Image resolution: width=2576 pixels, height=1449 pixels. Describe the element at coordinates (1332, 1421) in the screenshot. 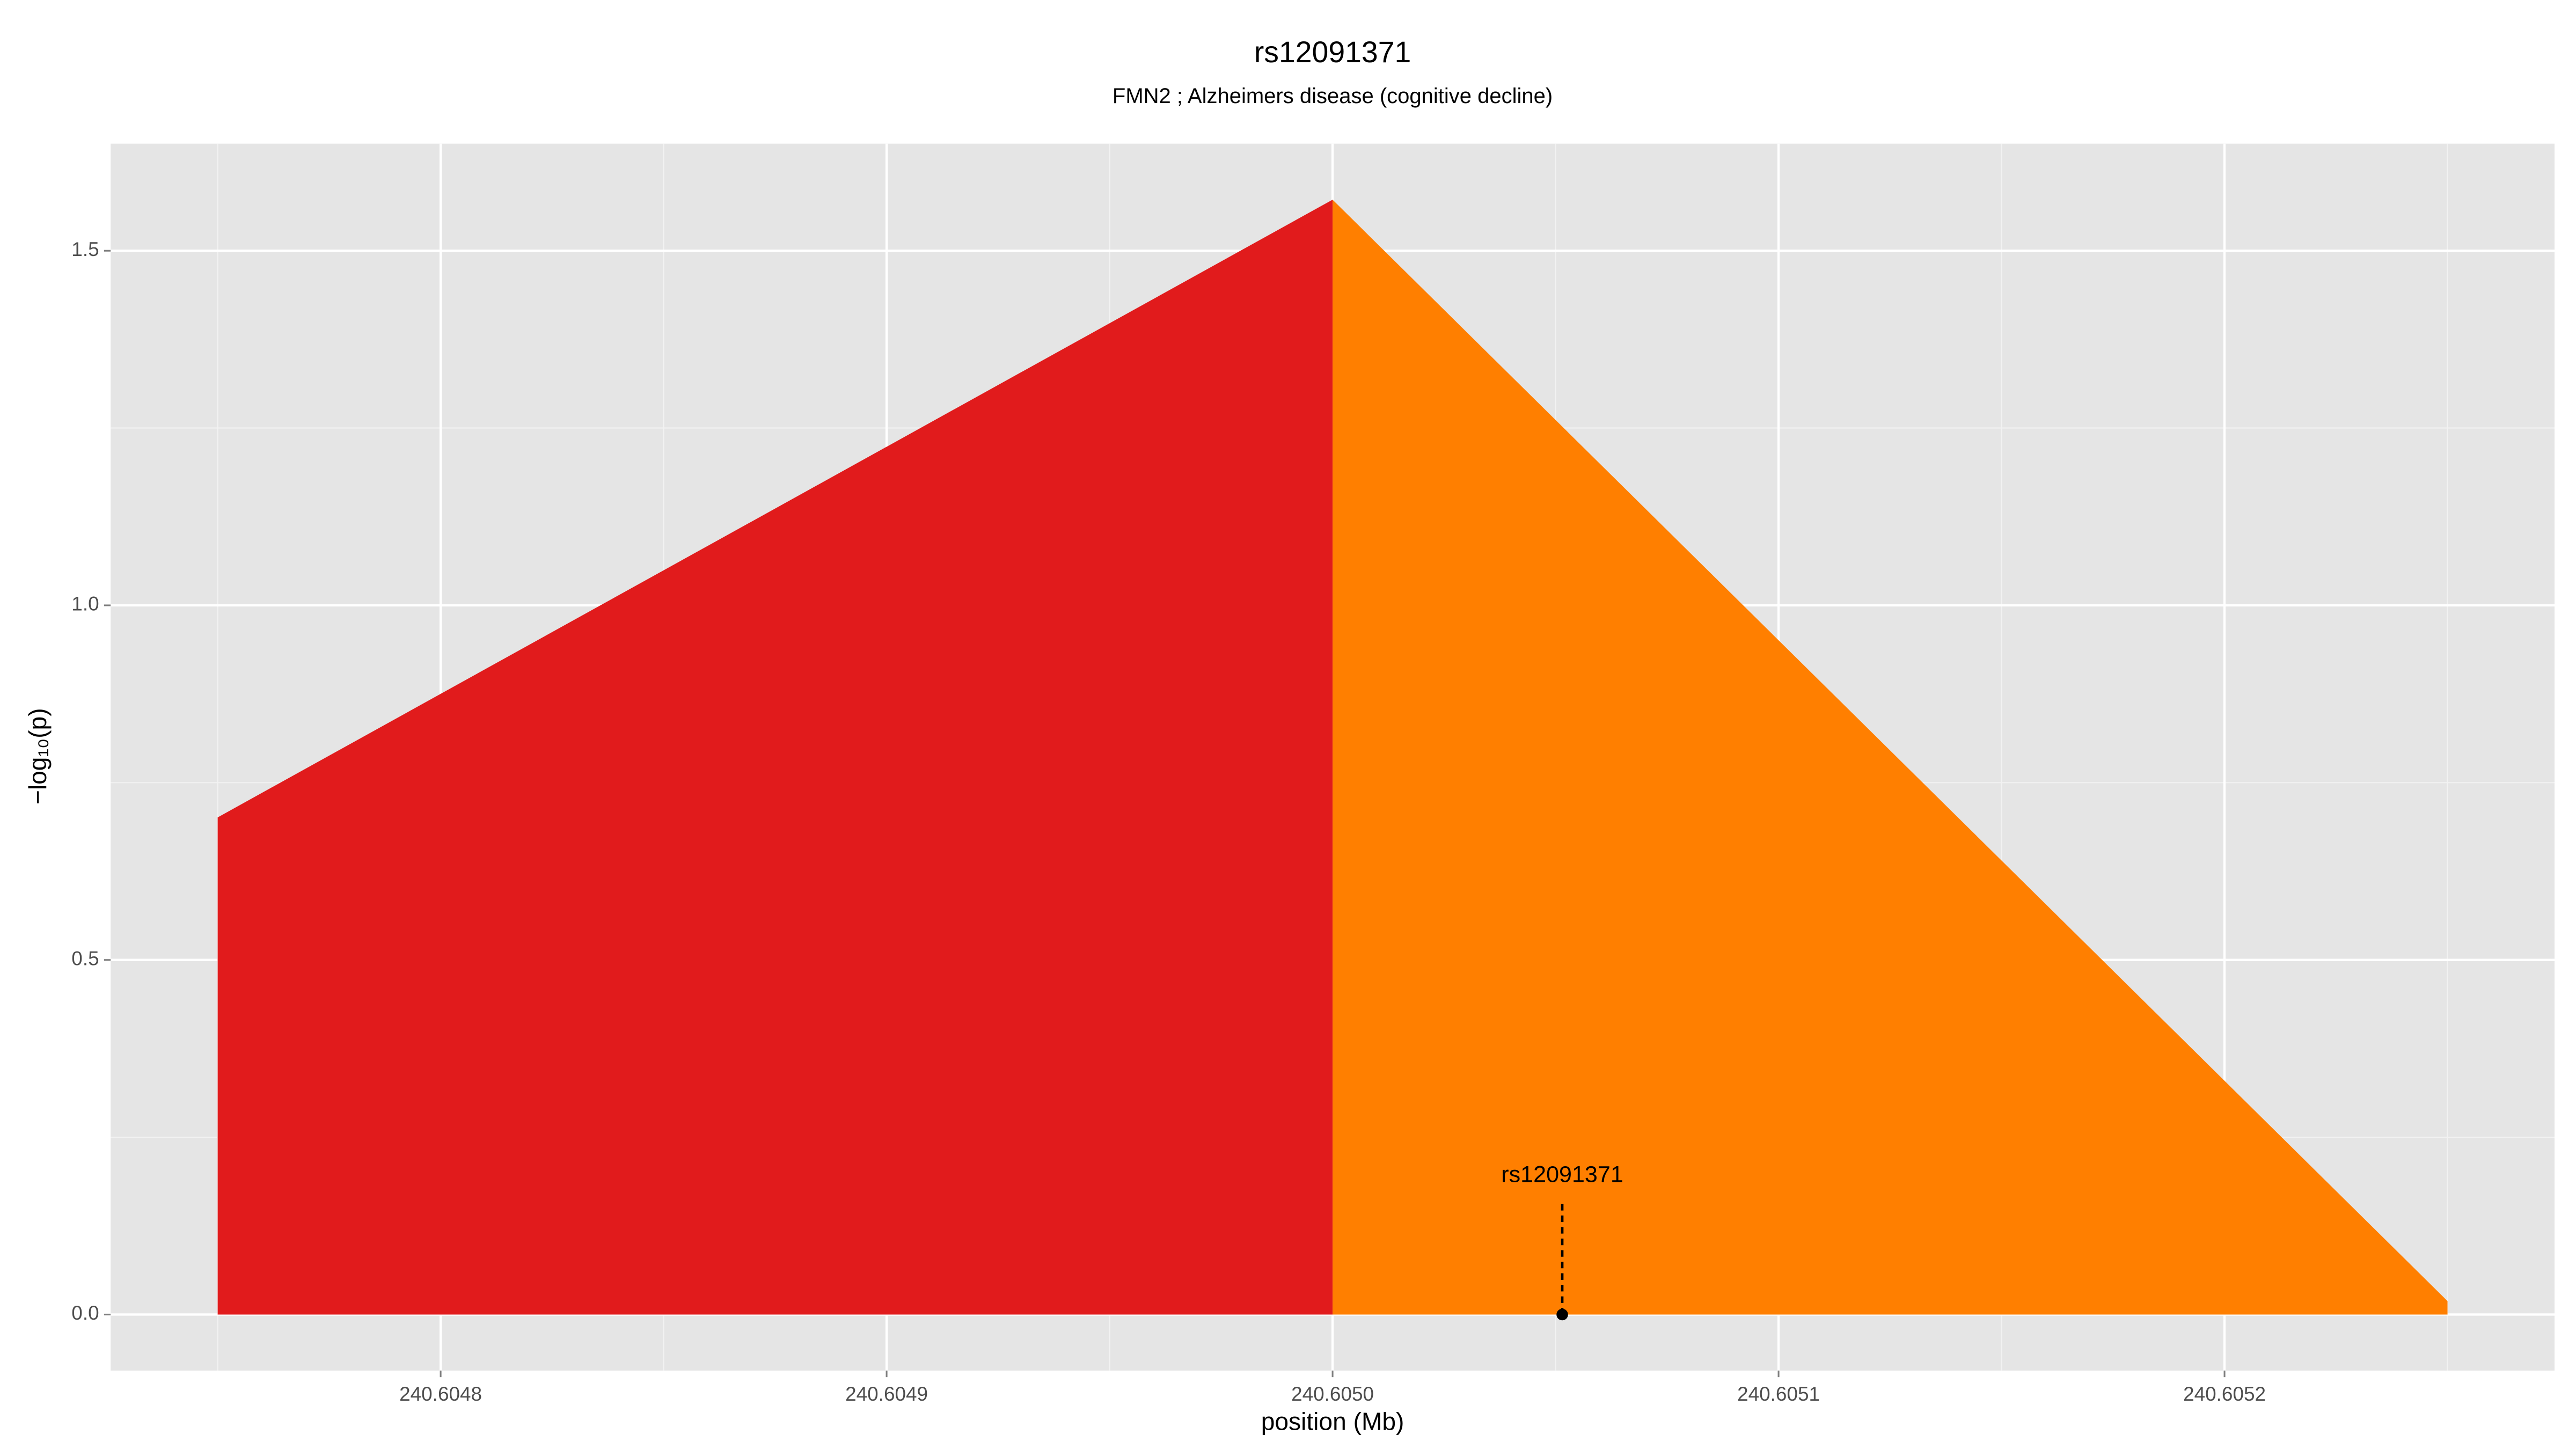

I see `x-axis-title: position (Mb)` at that location.